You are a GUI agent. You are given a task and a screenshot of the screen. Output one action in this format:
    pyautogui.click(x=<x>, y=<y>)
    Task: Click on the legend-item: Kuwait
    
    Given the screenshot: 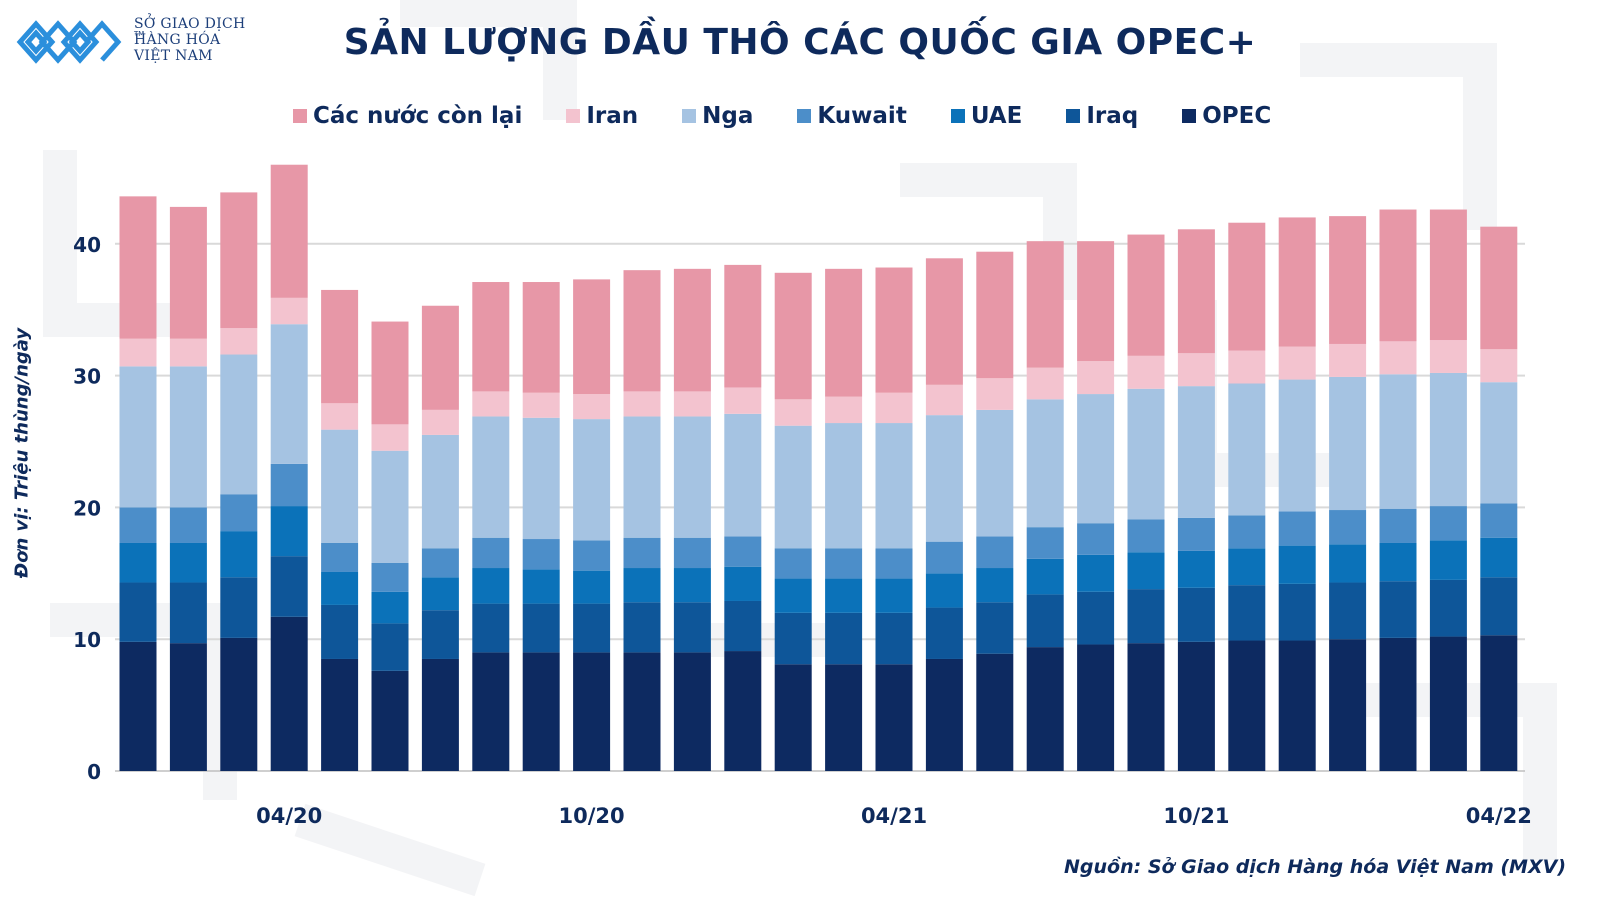 What is the action you would take?
    pyautogui.click(x=852, y=116)
    